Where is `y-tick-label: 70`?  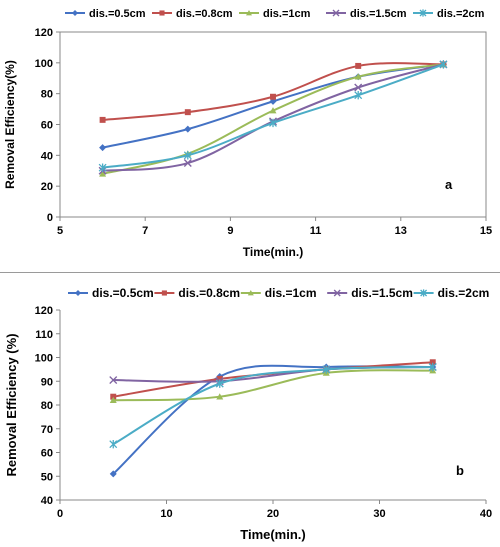 y-tick-label: 70 is located at coordinates (47, 430).